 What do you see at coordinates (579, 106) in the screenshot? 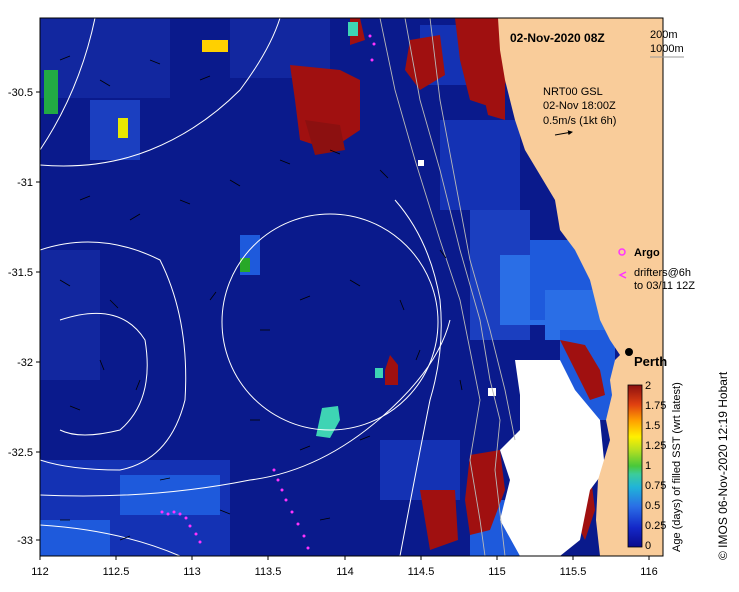
I see `current-time-label: 02-Nov 18:00Z` at bounding box center [579, 106].